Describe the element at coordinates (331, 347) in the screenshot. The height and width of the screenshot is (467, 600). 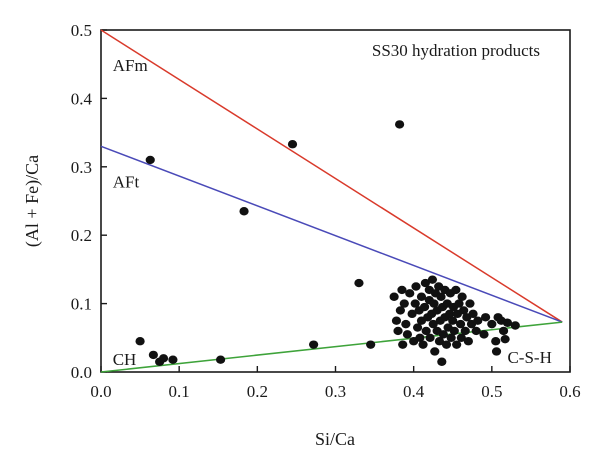
I see `ch-csh-line` at that location.